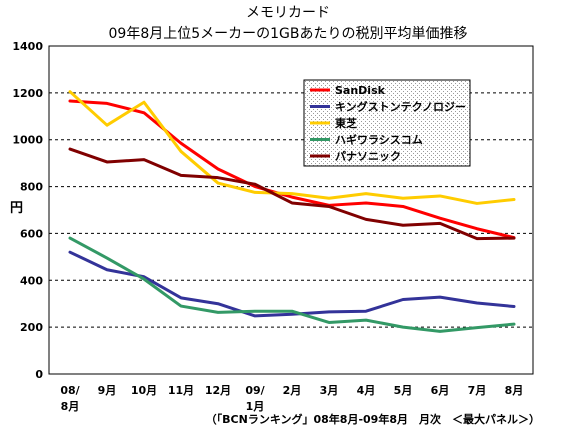 The image size is (585, 434). What do you see at coordinates (39, 374) in the screenshot?
I see `y-tick-label: 0` at bounding box center [39, 374].